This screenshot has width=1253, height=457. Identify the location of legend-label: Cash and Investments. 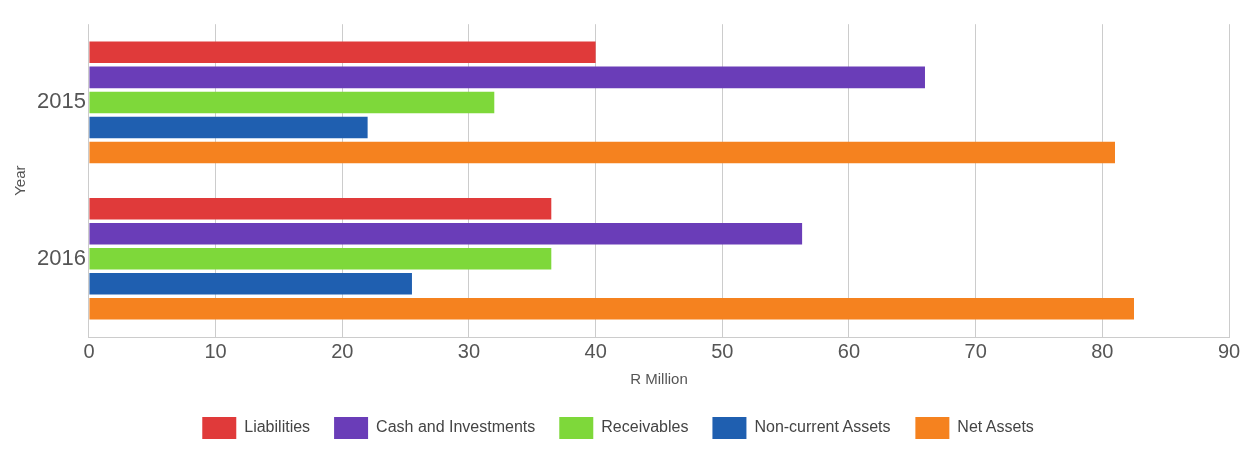
(456, 427).